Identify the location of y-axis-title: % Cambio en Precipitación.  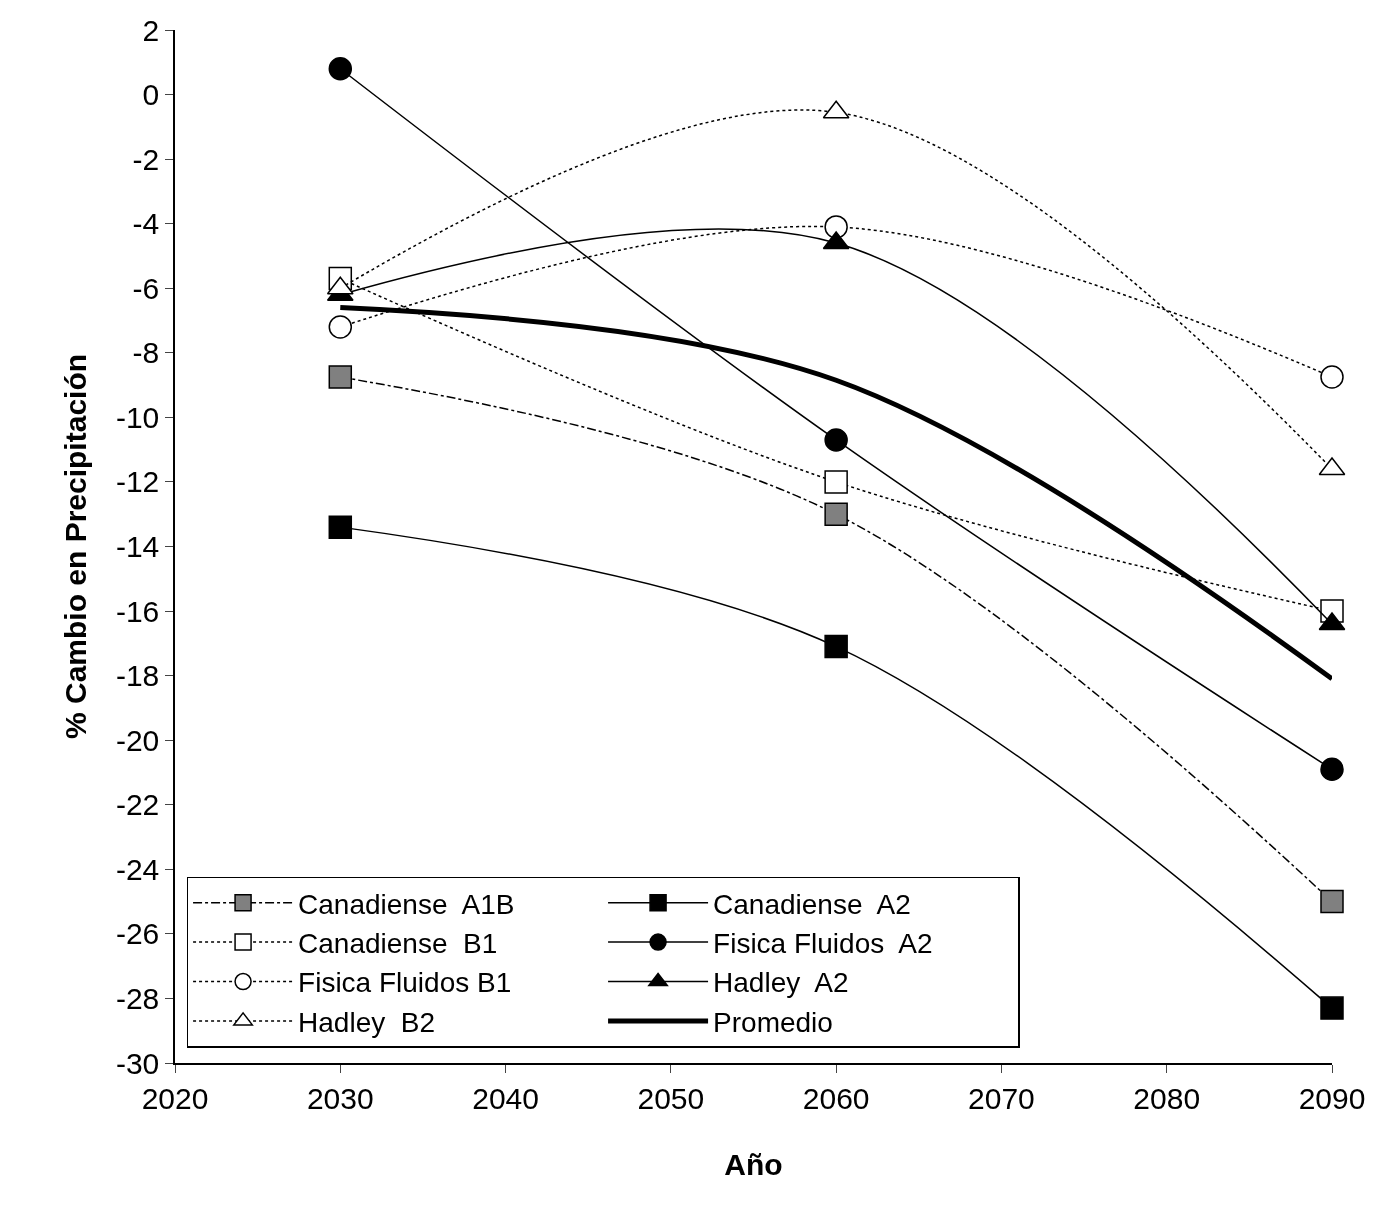
(76, 546).